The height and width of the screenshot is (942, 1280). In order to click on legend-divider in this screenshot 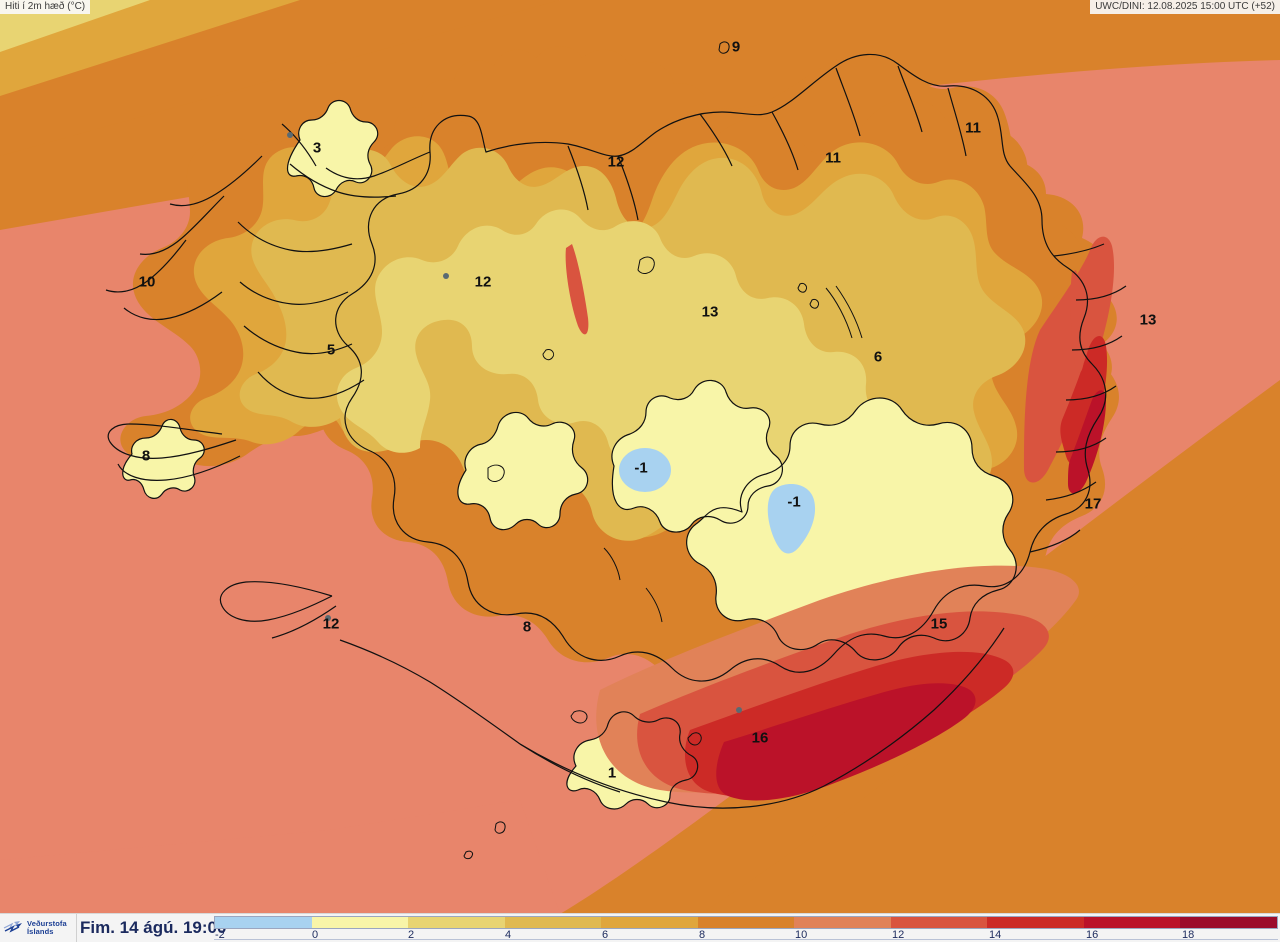, I will do `click(76, 928)`.